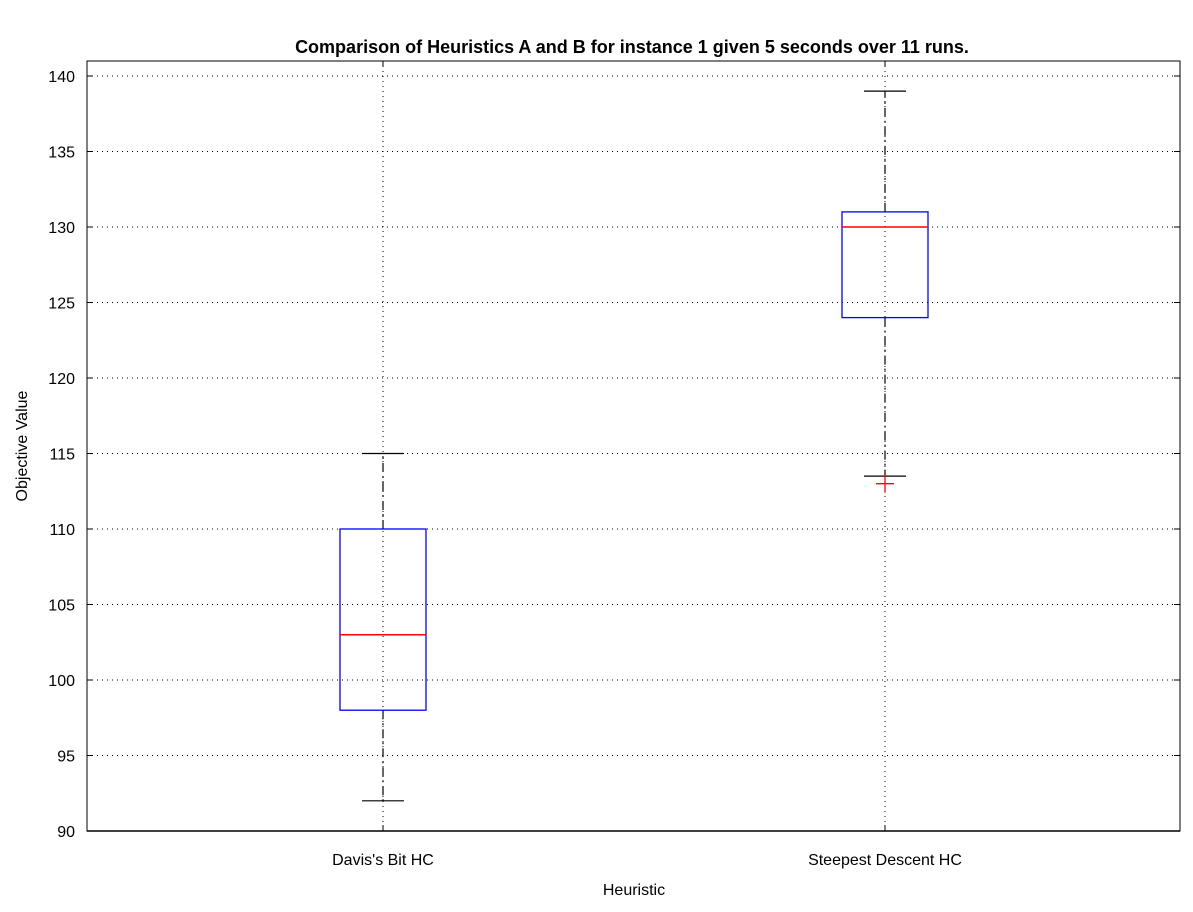  I want to click on x-axis-label: Heuristic, so click(634, 890).